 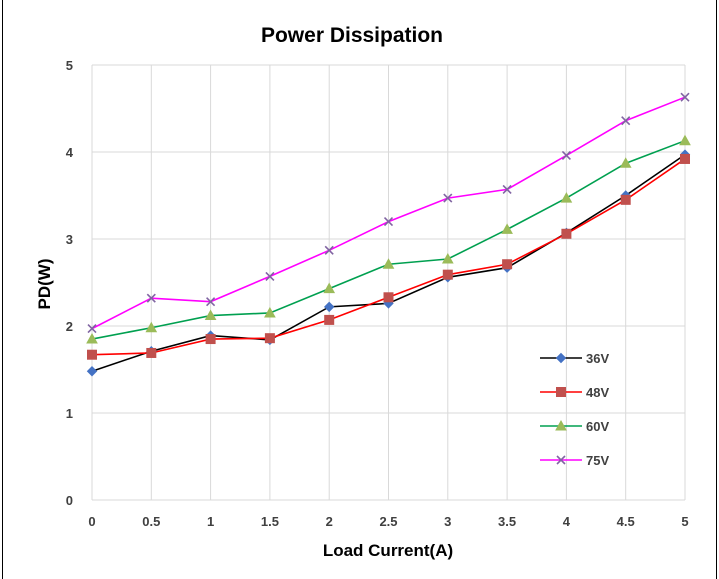 I want to click on x-tick-label: 2, so click(x=329, y=521).